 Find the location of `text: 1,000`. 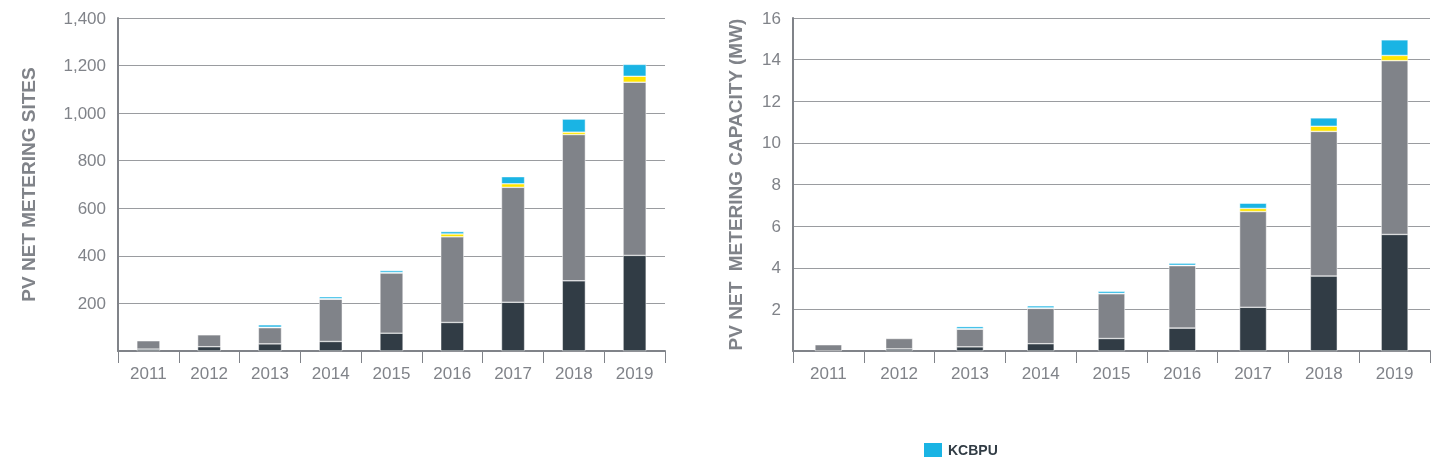

text: 1,000 is located at coordinates (84, 113).